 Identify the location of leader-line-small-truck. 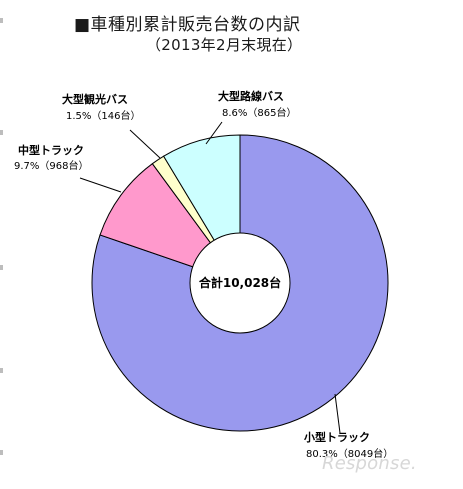
(337, 413).